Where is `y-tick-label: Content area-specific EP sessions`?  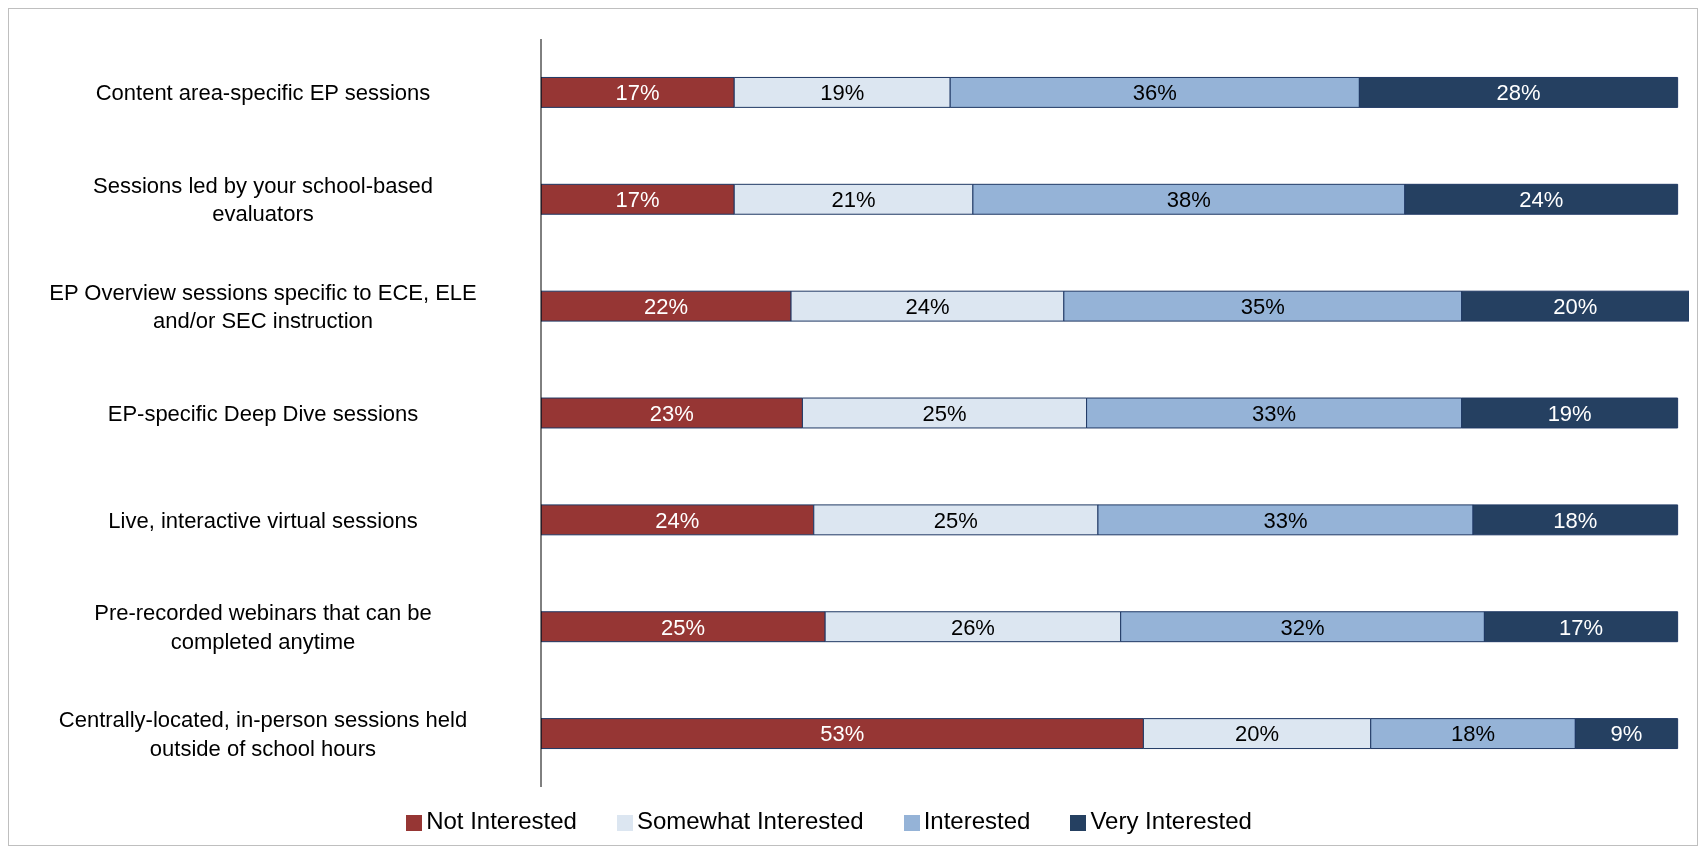 y-tick-label: Content area-specific EP sessions is located at coordinates (263, 93).